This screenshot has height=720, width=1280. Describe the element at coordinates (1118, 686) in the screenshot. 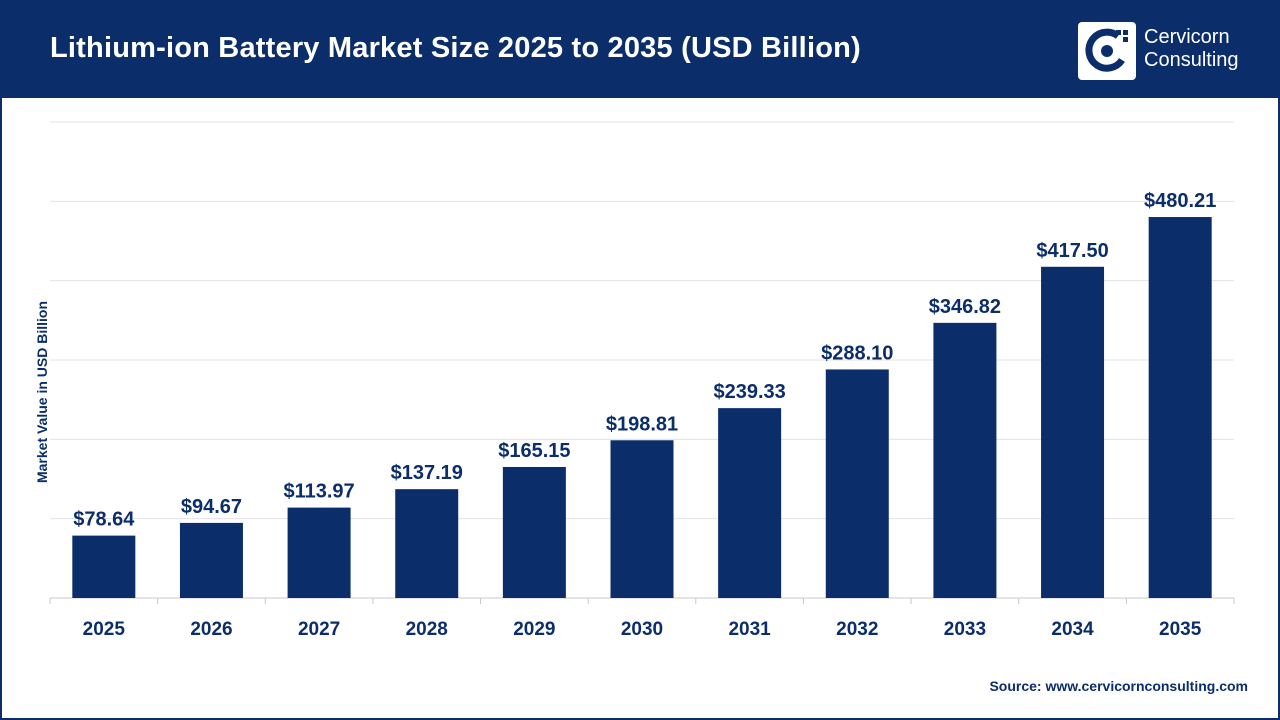

I see `source-note: Source: www.cervicornconsulting.com` at that location.